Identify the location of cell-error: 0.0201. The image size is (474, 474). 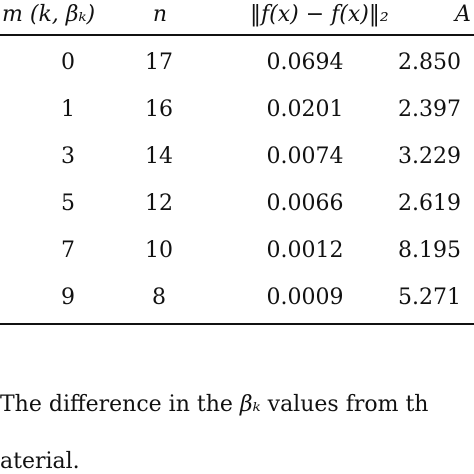
(305, 109).